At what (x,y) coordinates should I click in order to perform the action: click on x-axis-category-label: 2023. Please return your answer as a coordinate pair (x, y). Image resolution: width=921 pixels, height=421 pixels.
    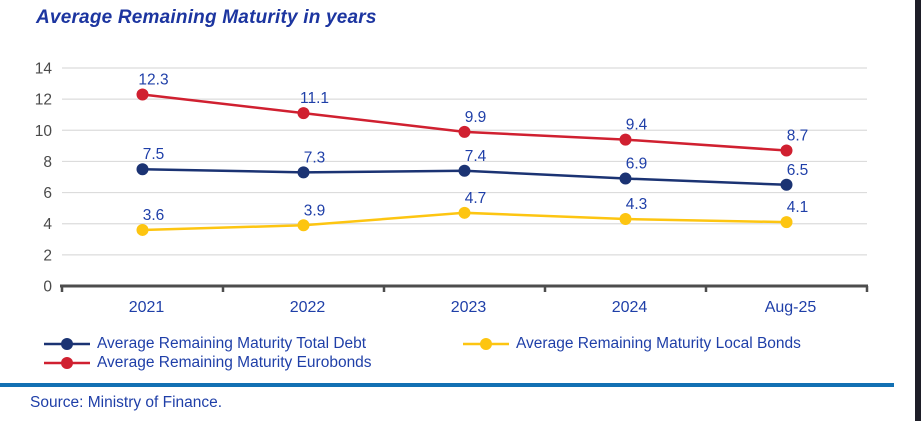
    Looking at the image, I should click on (469, 307).